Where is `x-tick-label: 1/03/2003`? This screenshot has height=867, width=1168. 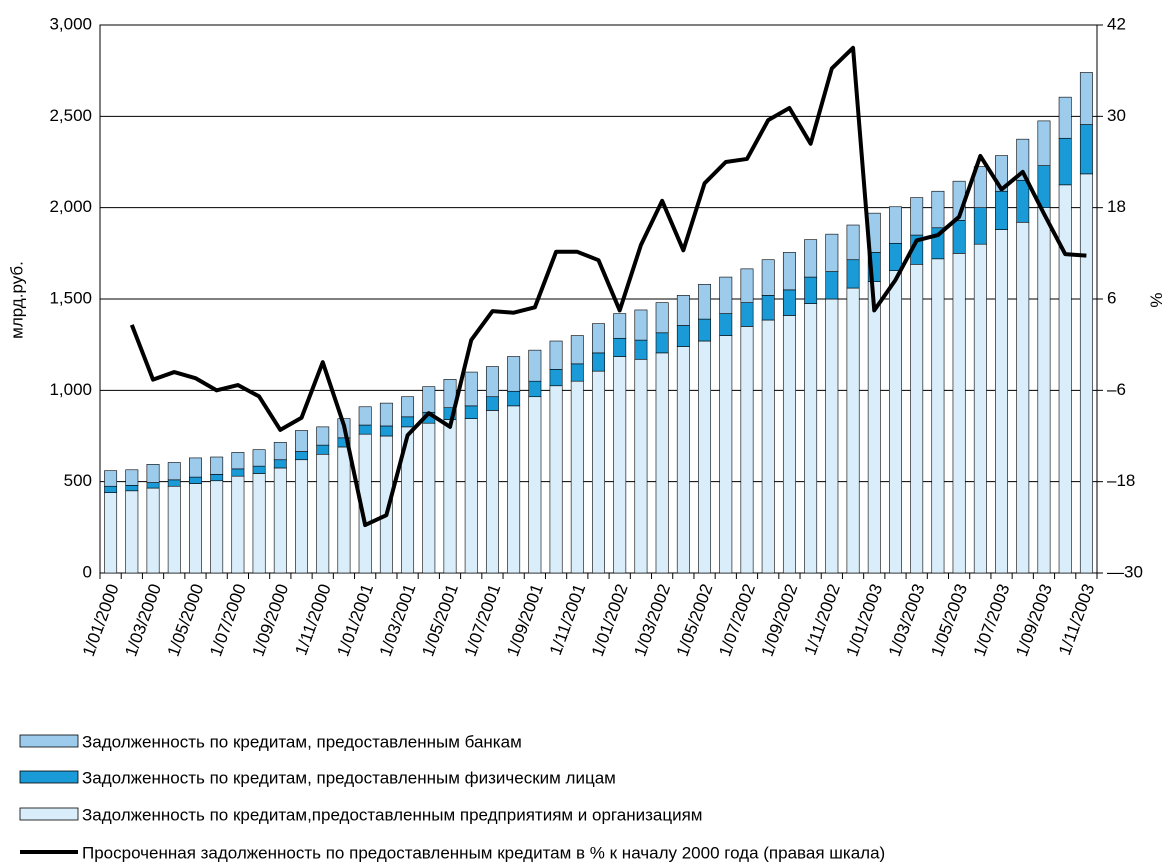
x-tick-label: 1/03/2003 is located at coordinates (907, 620).